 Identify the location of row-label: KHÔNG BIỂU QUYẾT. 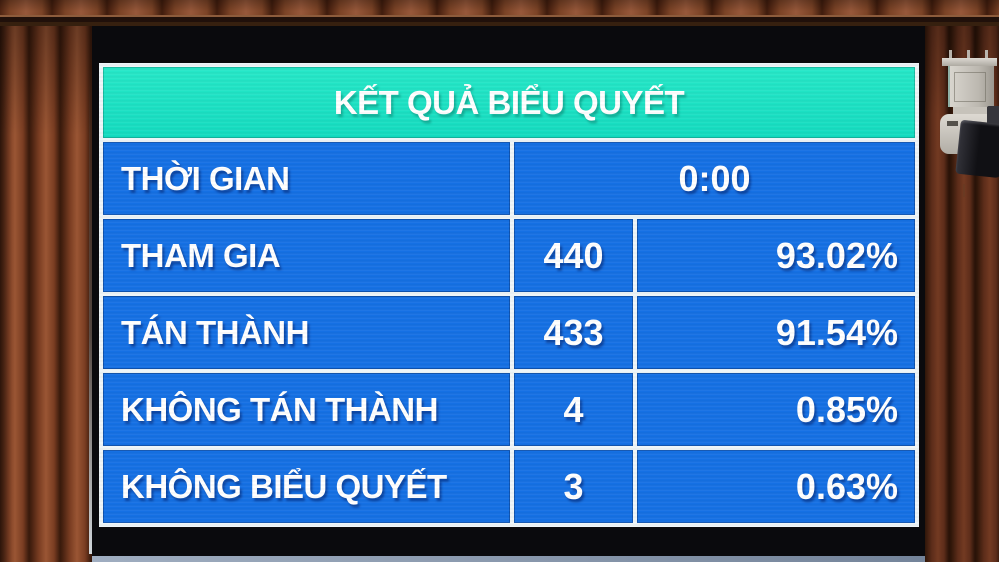
(284, 486).